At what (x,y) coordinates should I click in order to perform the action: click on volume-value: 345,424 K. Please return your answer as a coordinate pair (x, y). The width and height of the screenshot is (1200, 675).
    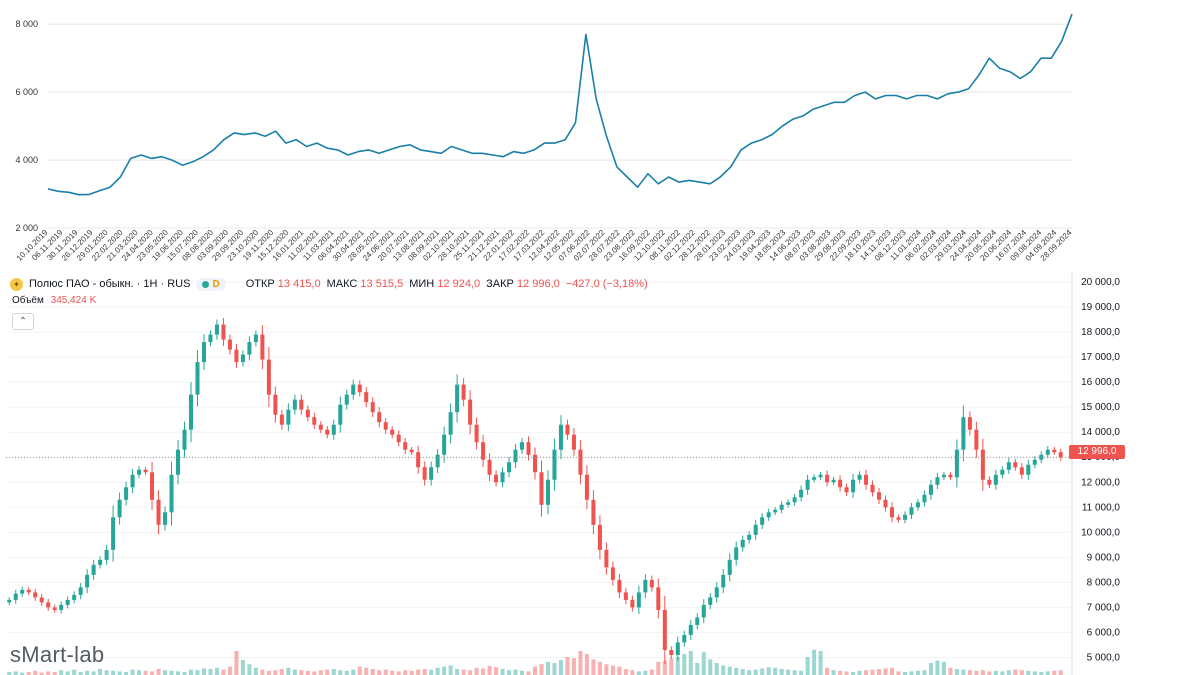
    Looking at the image, I should click on (73, 300).